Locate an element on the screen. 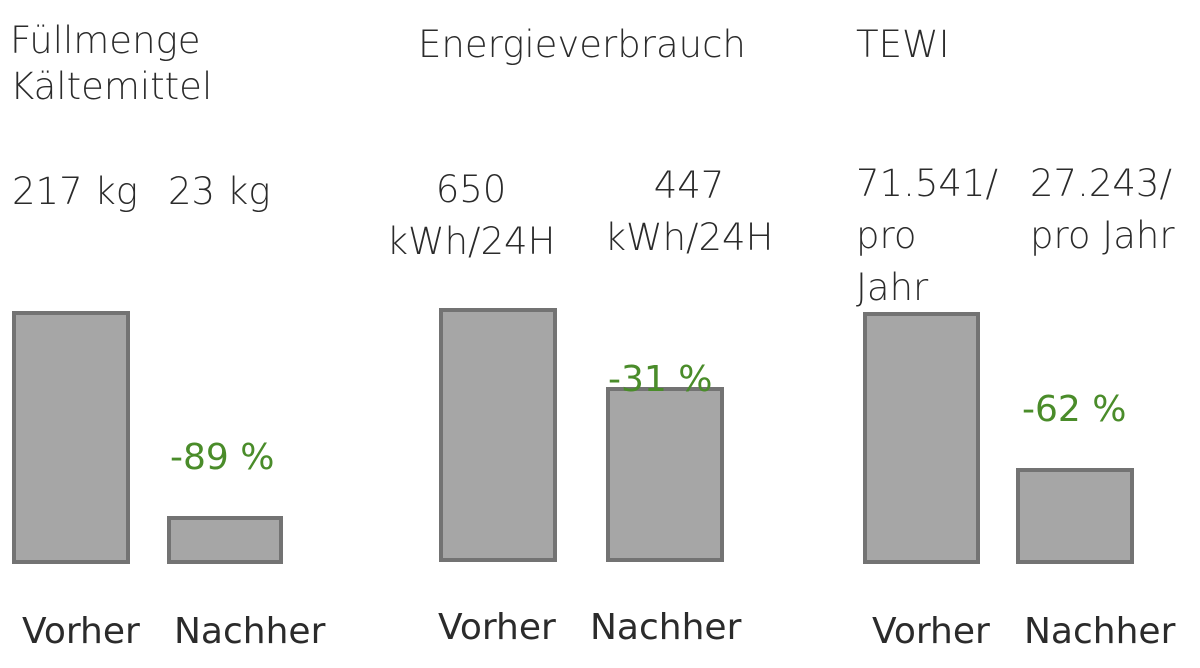 The width and height of the screenshot is (1200, 668). chart-3-xlabel-vorher: Vorher is located at coordinates (931, 631).